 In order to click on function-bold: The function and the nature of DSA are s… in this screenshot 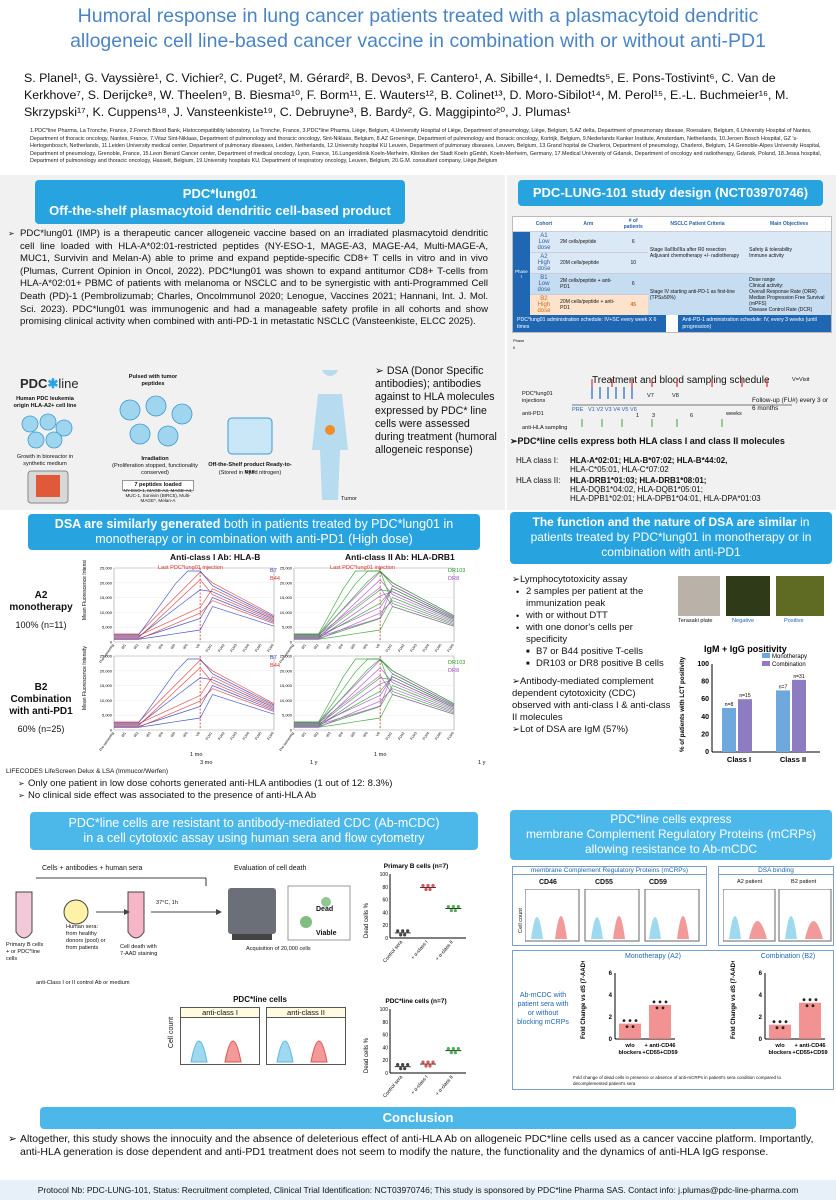, I will do `click(664, 522)`.